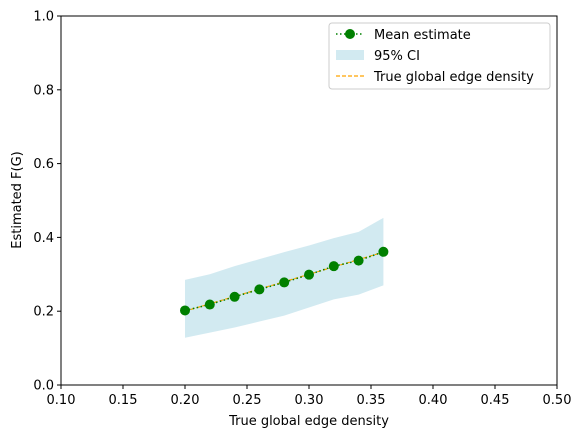 The height and width of the screenshot is (438, 582). Describe the element at coordinates (422, 35) in the screenshot. I see `legend-label-mean-estimate: Mean estimate` at that location.